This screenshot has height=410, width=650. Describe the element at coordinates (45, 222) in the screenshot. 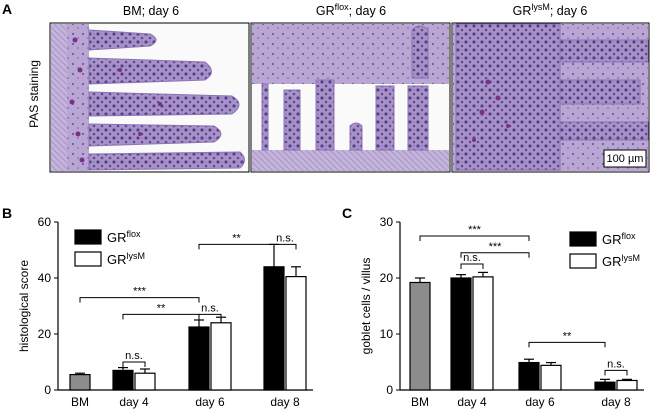

I see `y-tick-label: 60` at that location.